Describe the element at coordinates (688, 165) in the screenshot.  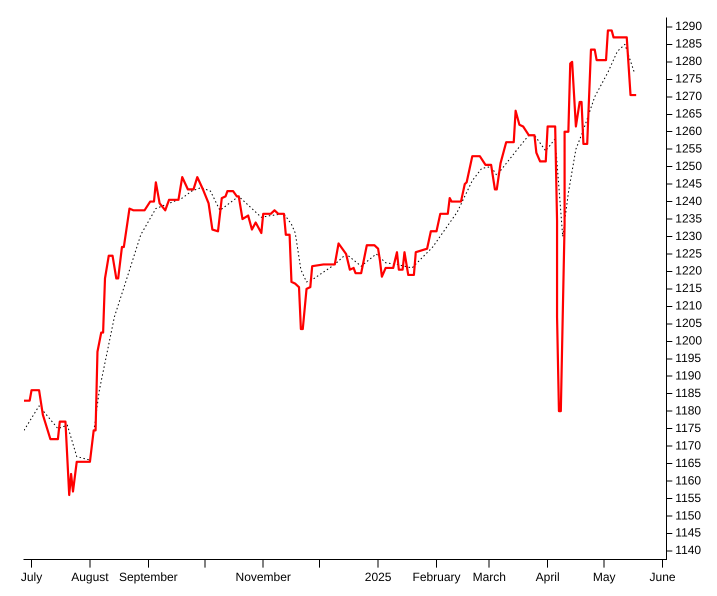
I see `y-tick-label: 1250` at that location.